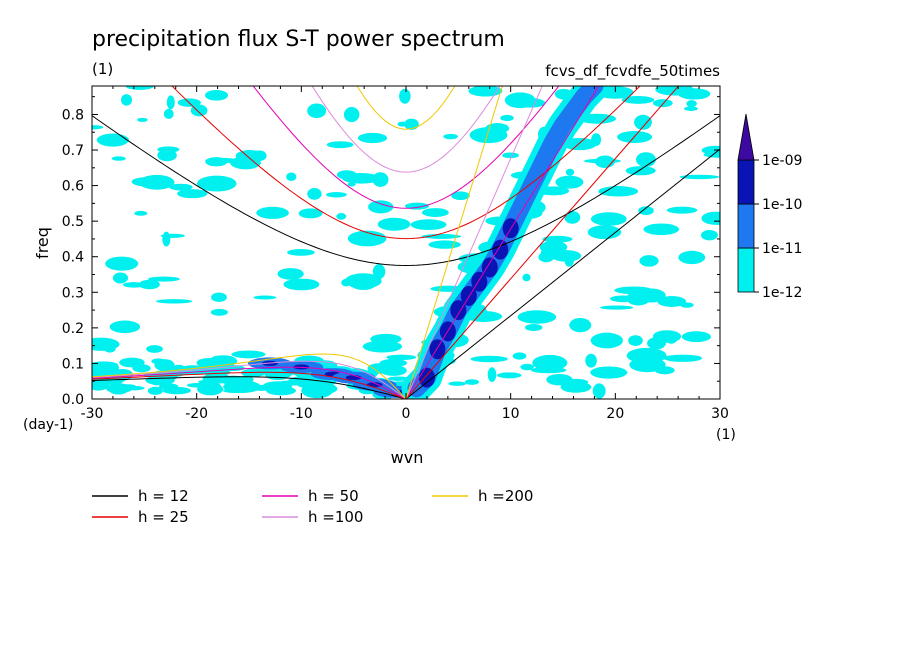 This screenshot has height=654, width=904. Describe the element at coordinates (48, 425) in the screenshot. I see `y-unit-label: (day-1)` at that location.